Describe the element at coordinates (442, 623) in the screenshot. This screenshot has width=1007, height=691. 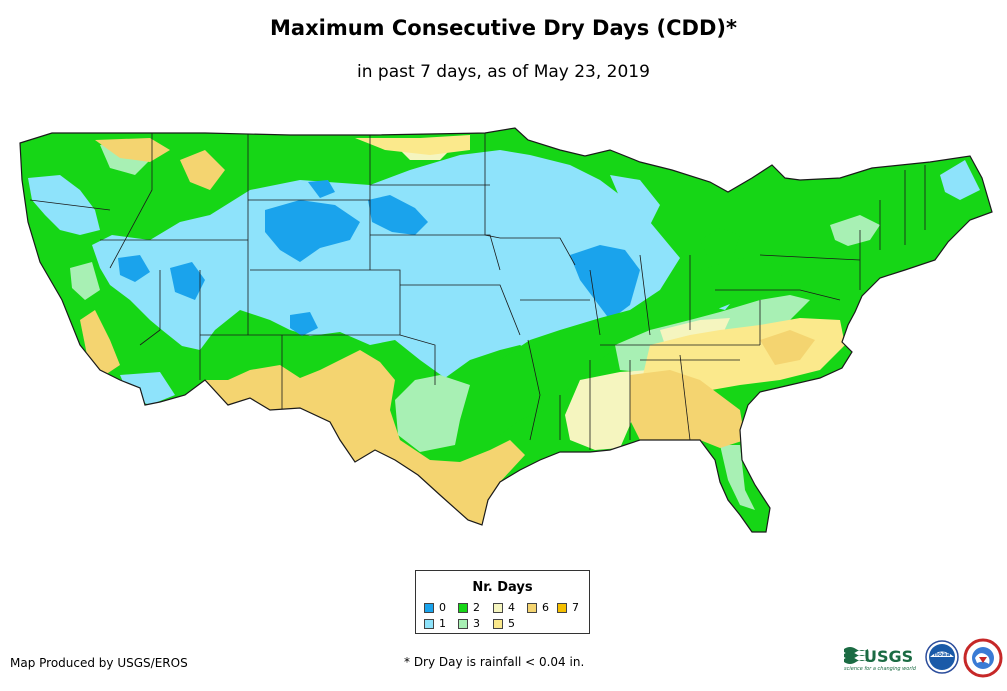
I see `legend-label: 1` at that location.